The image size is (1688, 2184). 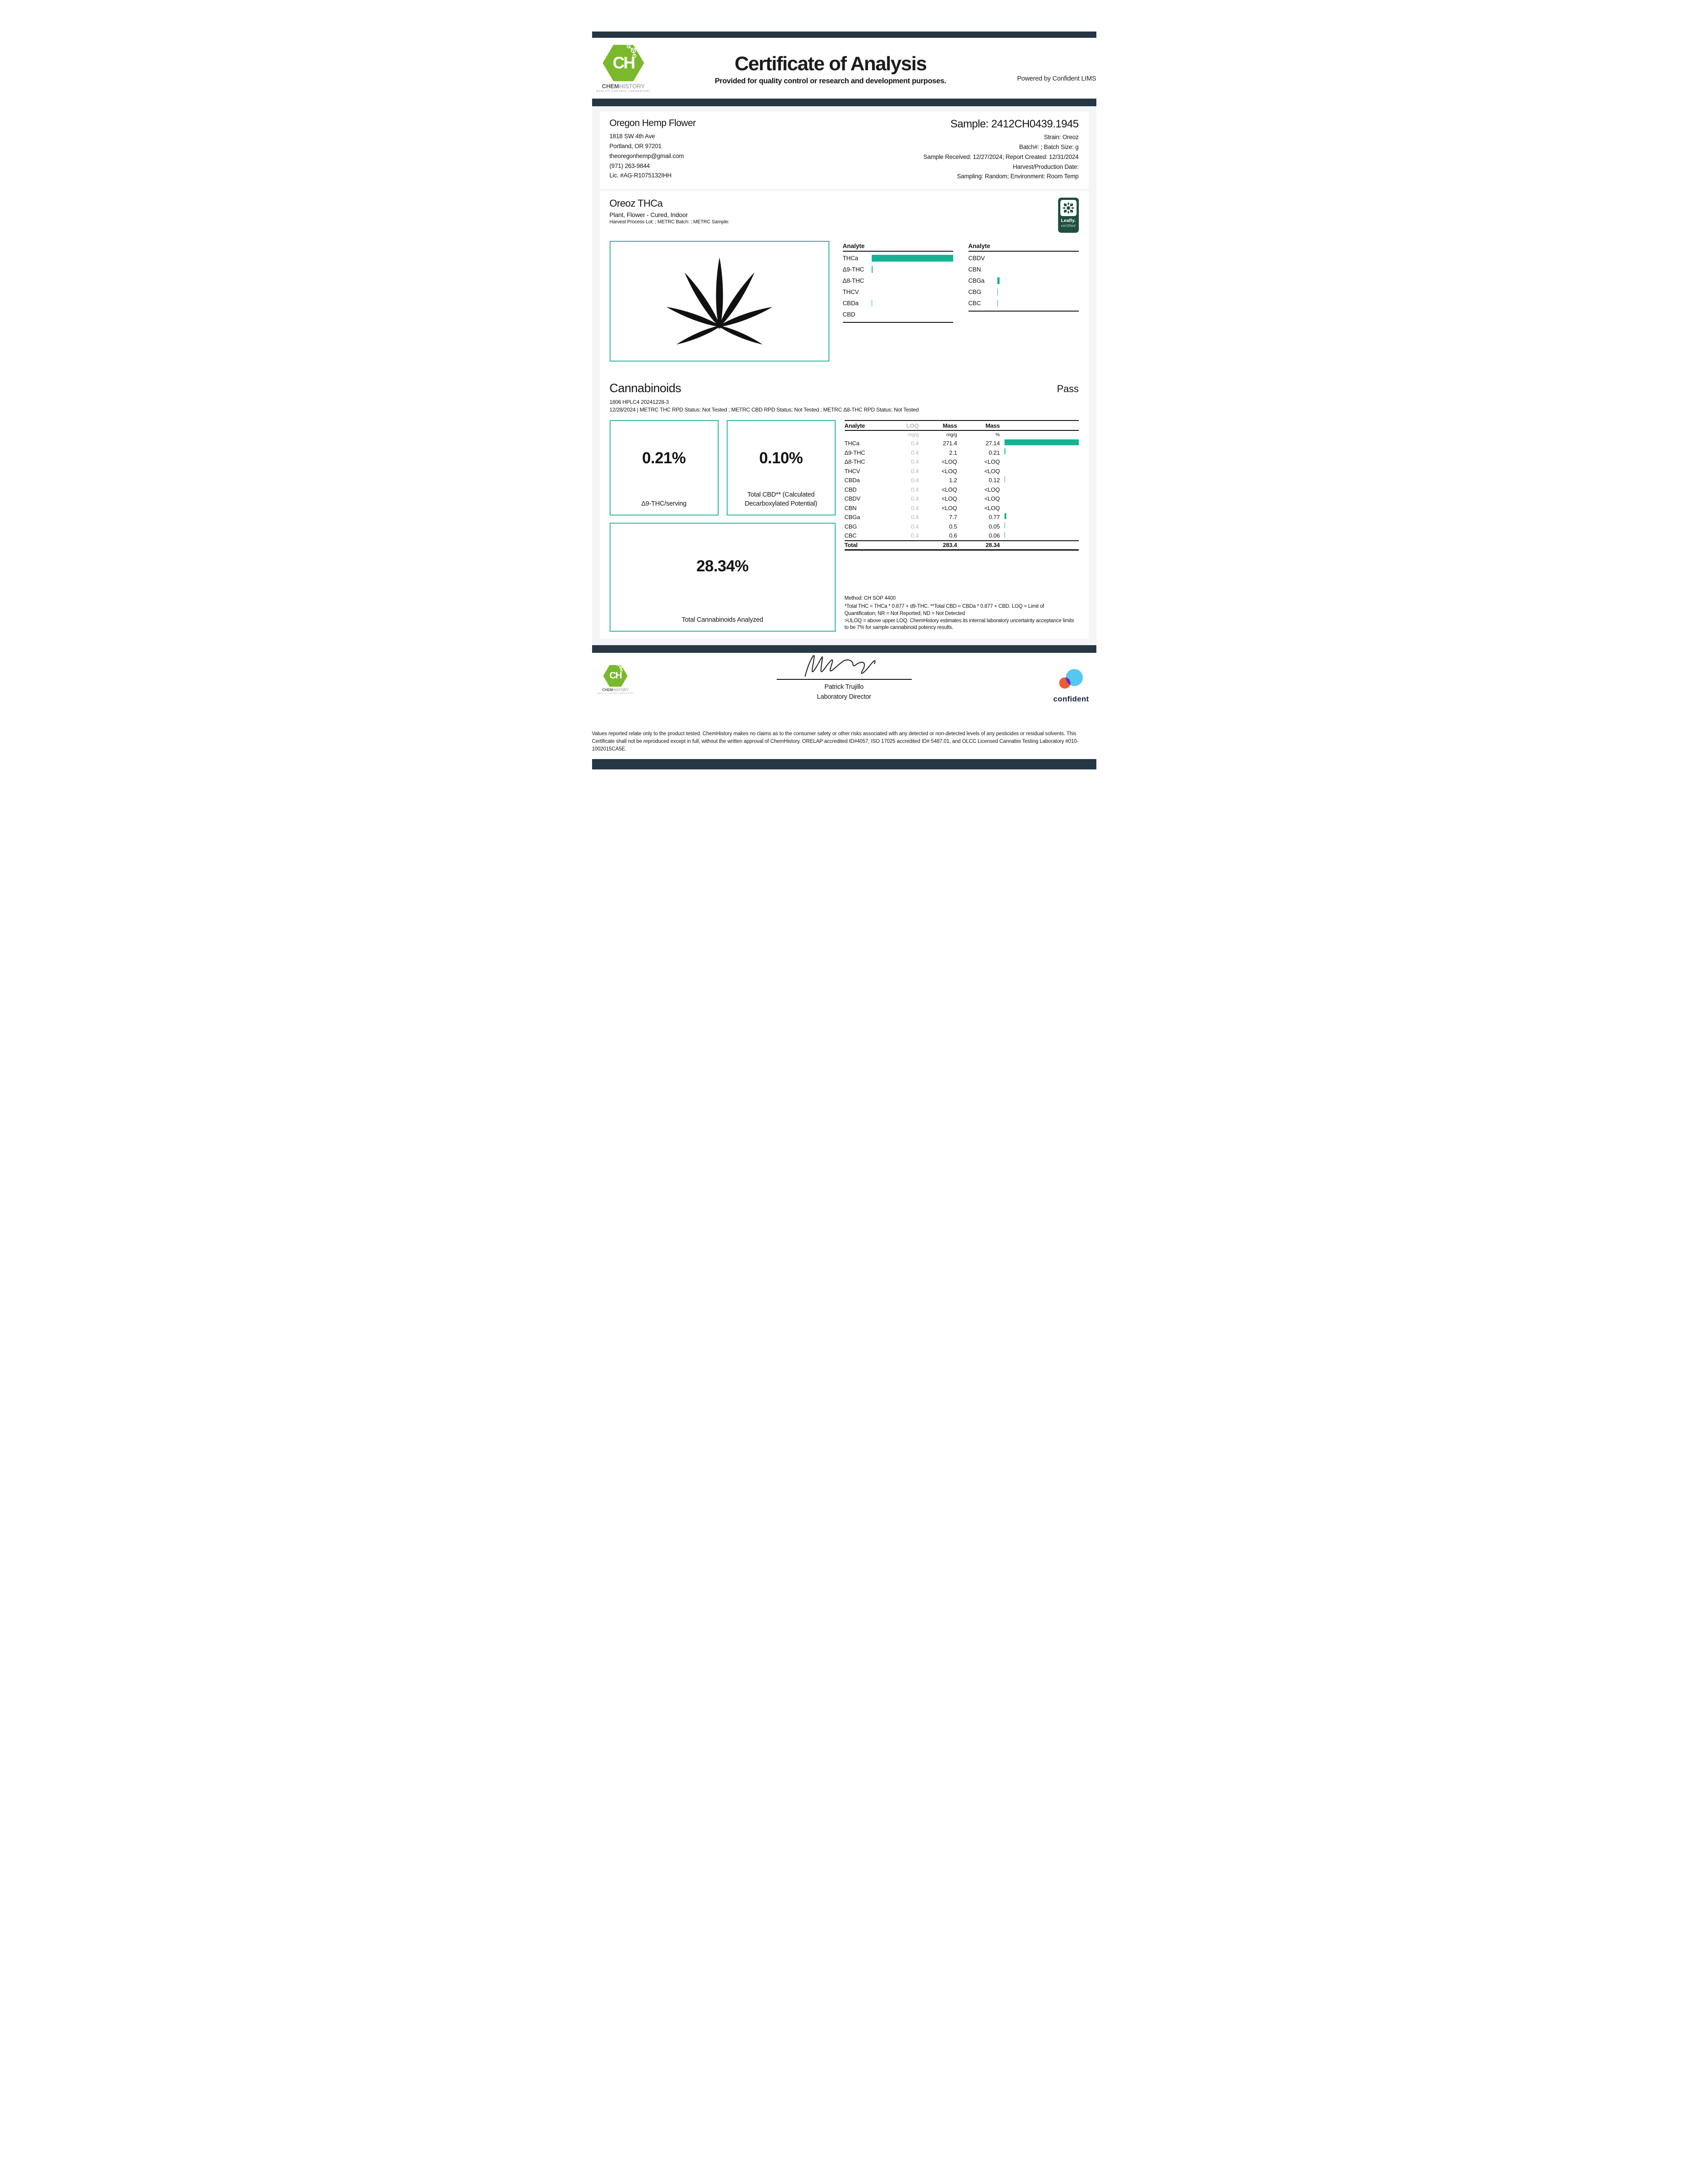 What do you see at coordinates (855, 425) in the screenshot?
I see `col-header-analyte: Analyte` at bounding box center [855, 425].